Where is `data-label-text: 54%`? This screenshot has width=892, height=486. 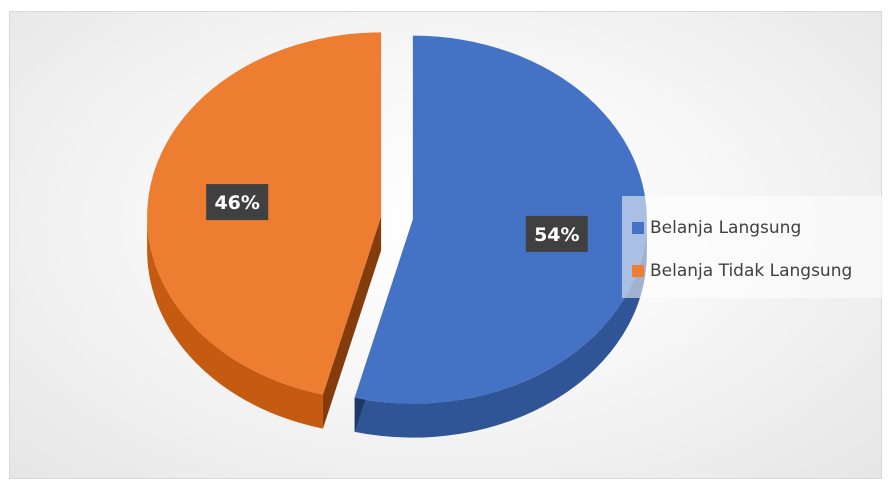 data-label-text: 54% is located at coordinates (556, 235).